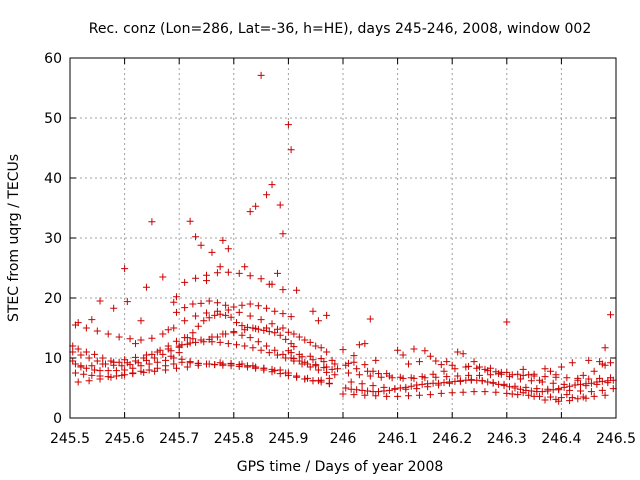 The image size is (640, 480). I want to click on x-tick-label: 245.6, so click(125, 439).